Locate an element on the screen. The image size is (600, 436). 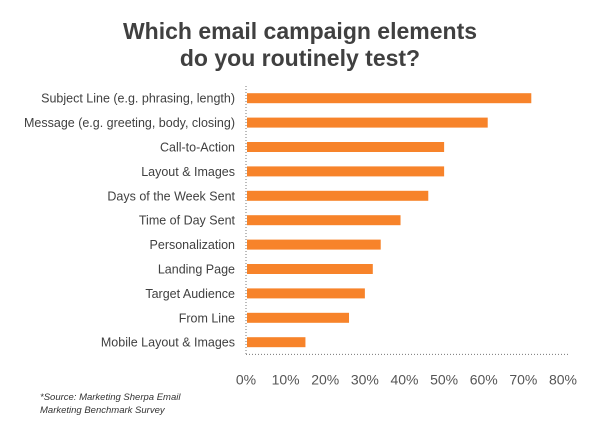
title-line-2: do you routinely test? is located at coordinates (300, 58).